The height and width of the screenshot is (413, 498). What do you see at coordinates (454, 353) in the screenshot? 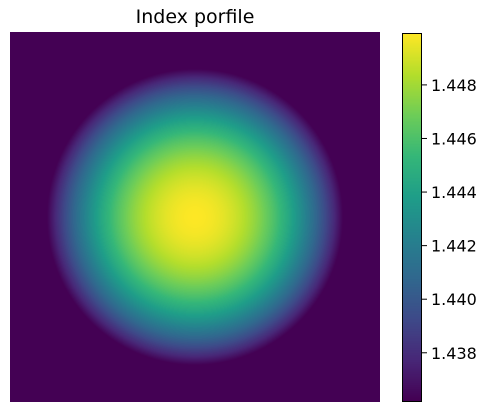
I see `colorbar-tick-label: 1.438` at bounding box center [454, 353].